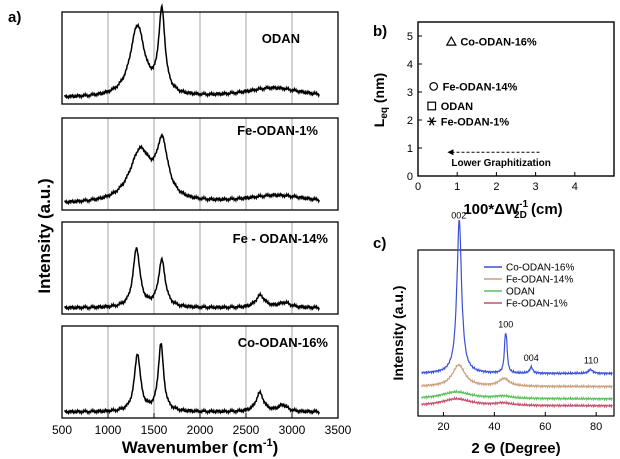  Describe the element at coordinates (44, 235) in the screenshot. I see `panel-a-y-axis-label: Intensity (a.u.)` at that location.